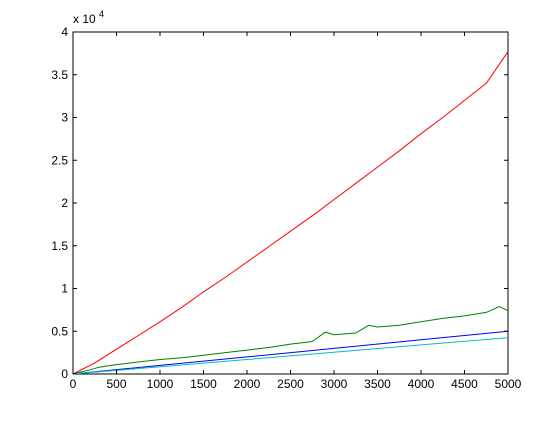 The height and width of the screenshot is (425, 560). I want to click on x-tick-label: 1000, so click(160, 384).